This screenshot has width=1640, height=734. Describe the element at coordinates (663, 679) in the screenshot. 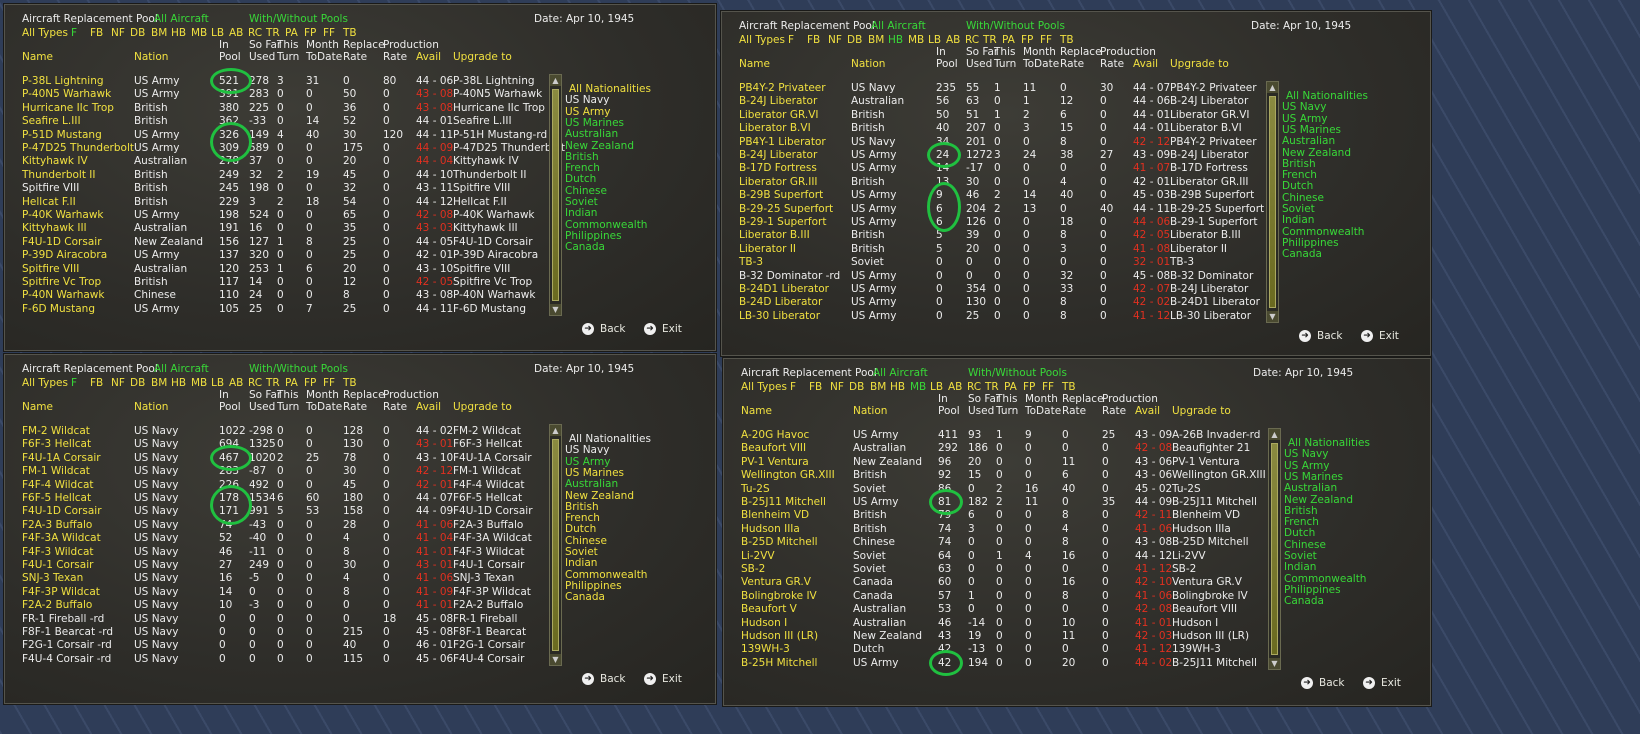

I see `exit-button: ➜ Exit` at that location.